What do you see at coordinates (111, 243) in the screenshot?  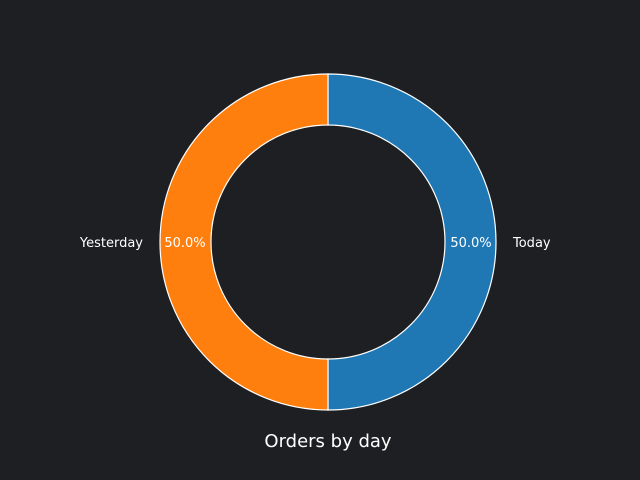 I see `slice-label-yesterday: Yesterday` at bounding box center [111, 243].